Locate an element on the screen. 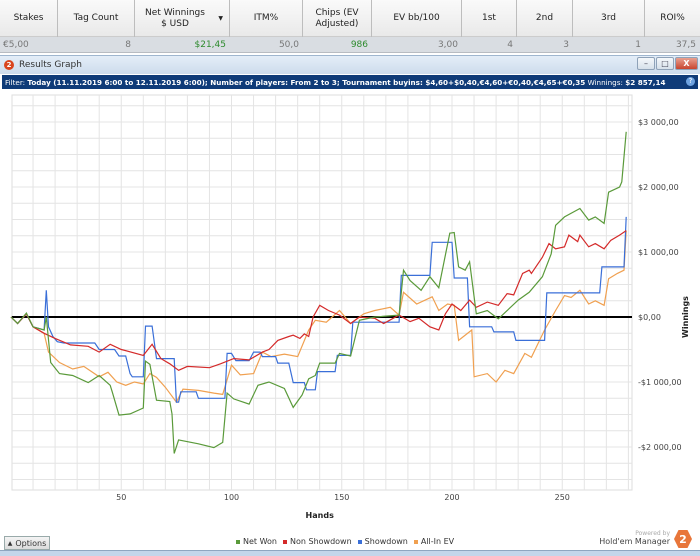 The height and width of the screenshot is (556, 700). column-header-3rd: 3rd is located at coordinates (609, 18).